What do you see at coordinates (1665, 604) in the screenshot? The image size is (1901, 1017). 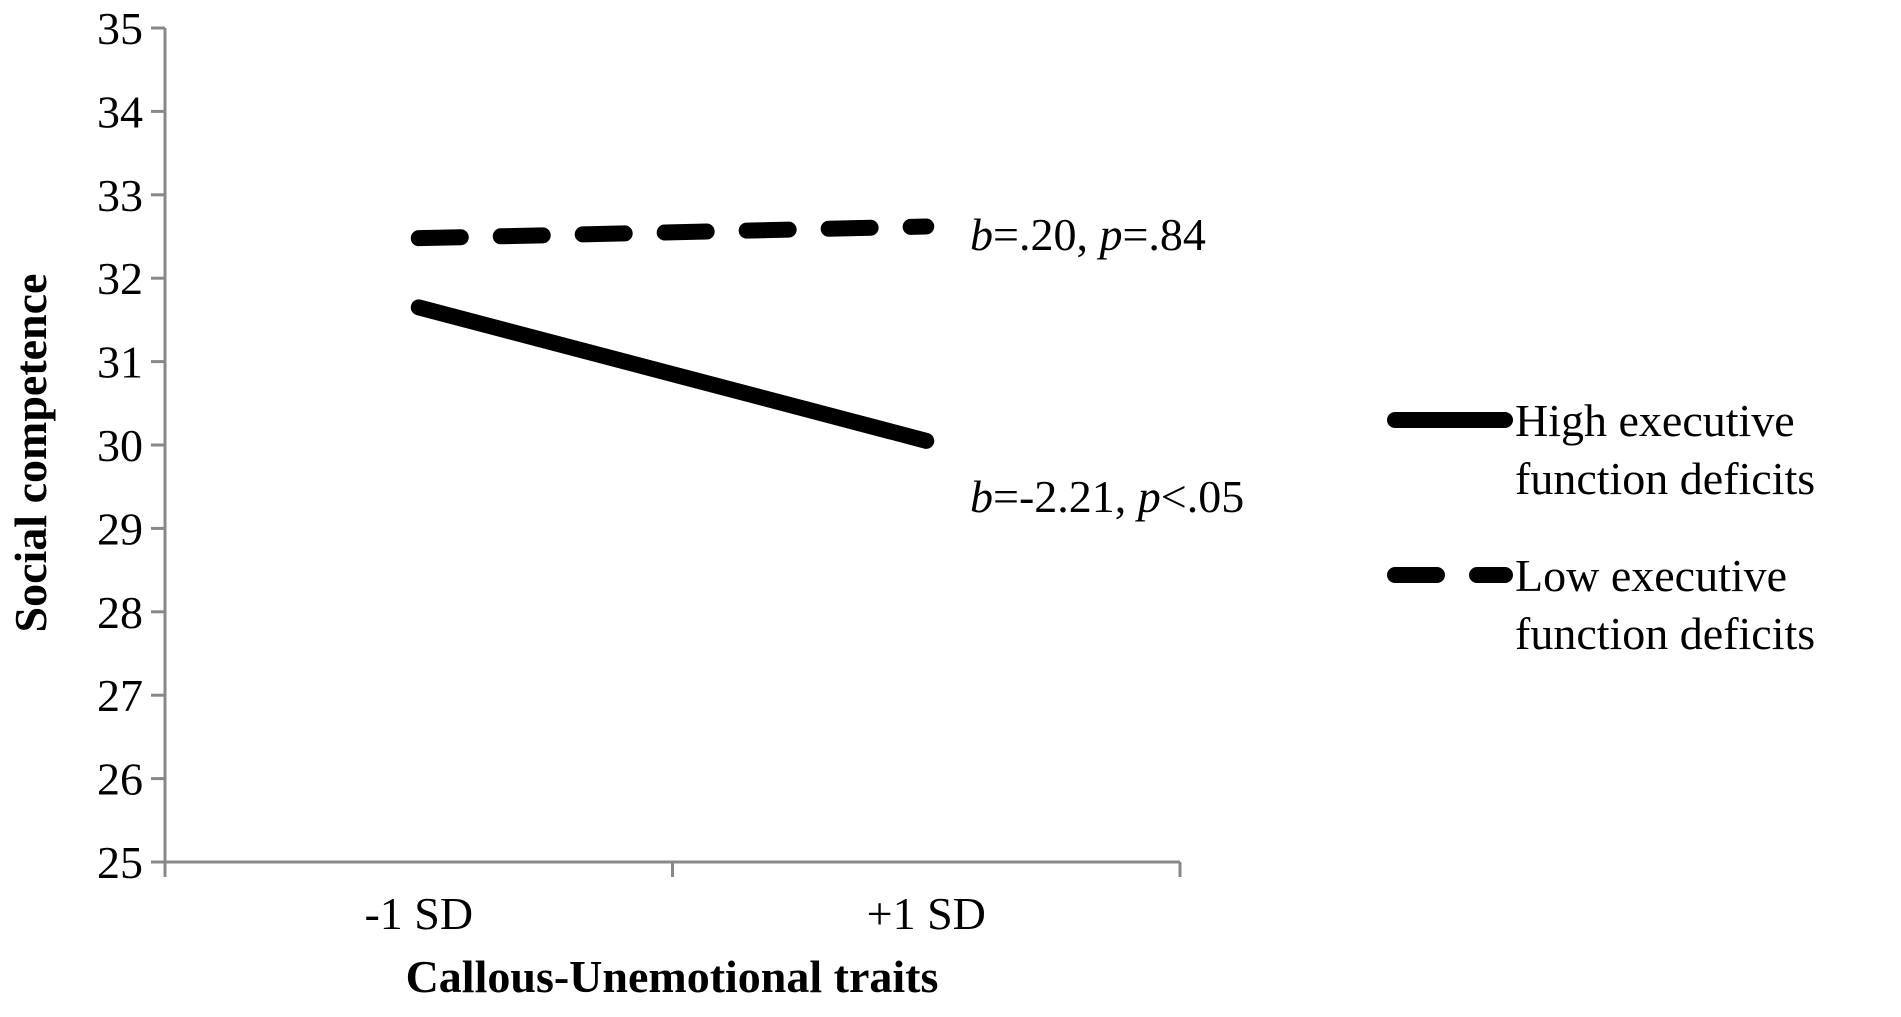 I see `legend-label-low: Low executive function deficits` at bounding box center [1665, 604].